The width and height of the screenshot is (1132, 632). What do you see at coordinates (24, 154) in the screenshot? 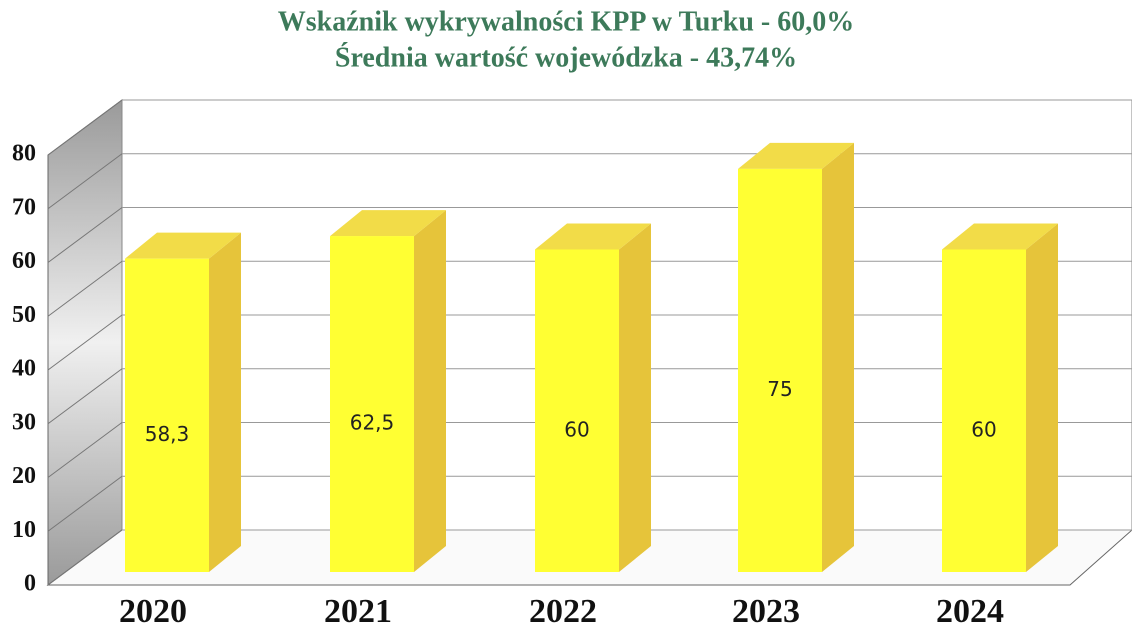
I see `y-tick-label: 80` at bounding box center [24, 154].